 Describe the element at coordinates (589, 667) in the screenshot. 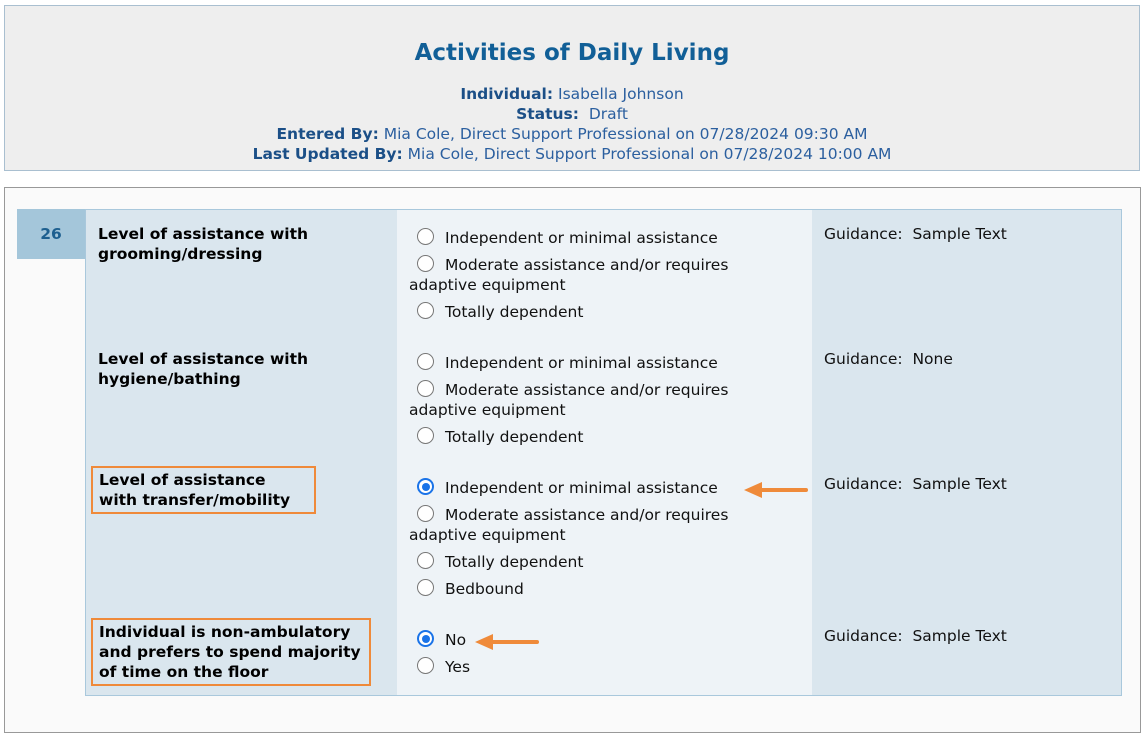

I see `radio-option: Yes` at that location.